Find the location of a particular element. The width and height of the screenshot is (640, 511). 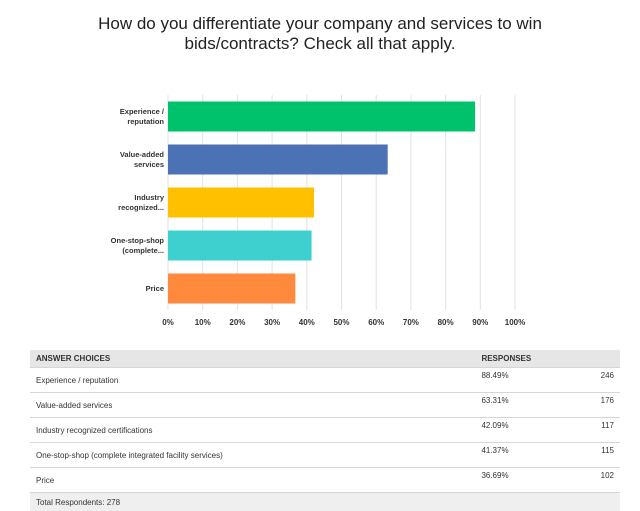

table-row: Value-added services 63.31% 176 is located at coordinates (325, 405).